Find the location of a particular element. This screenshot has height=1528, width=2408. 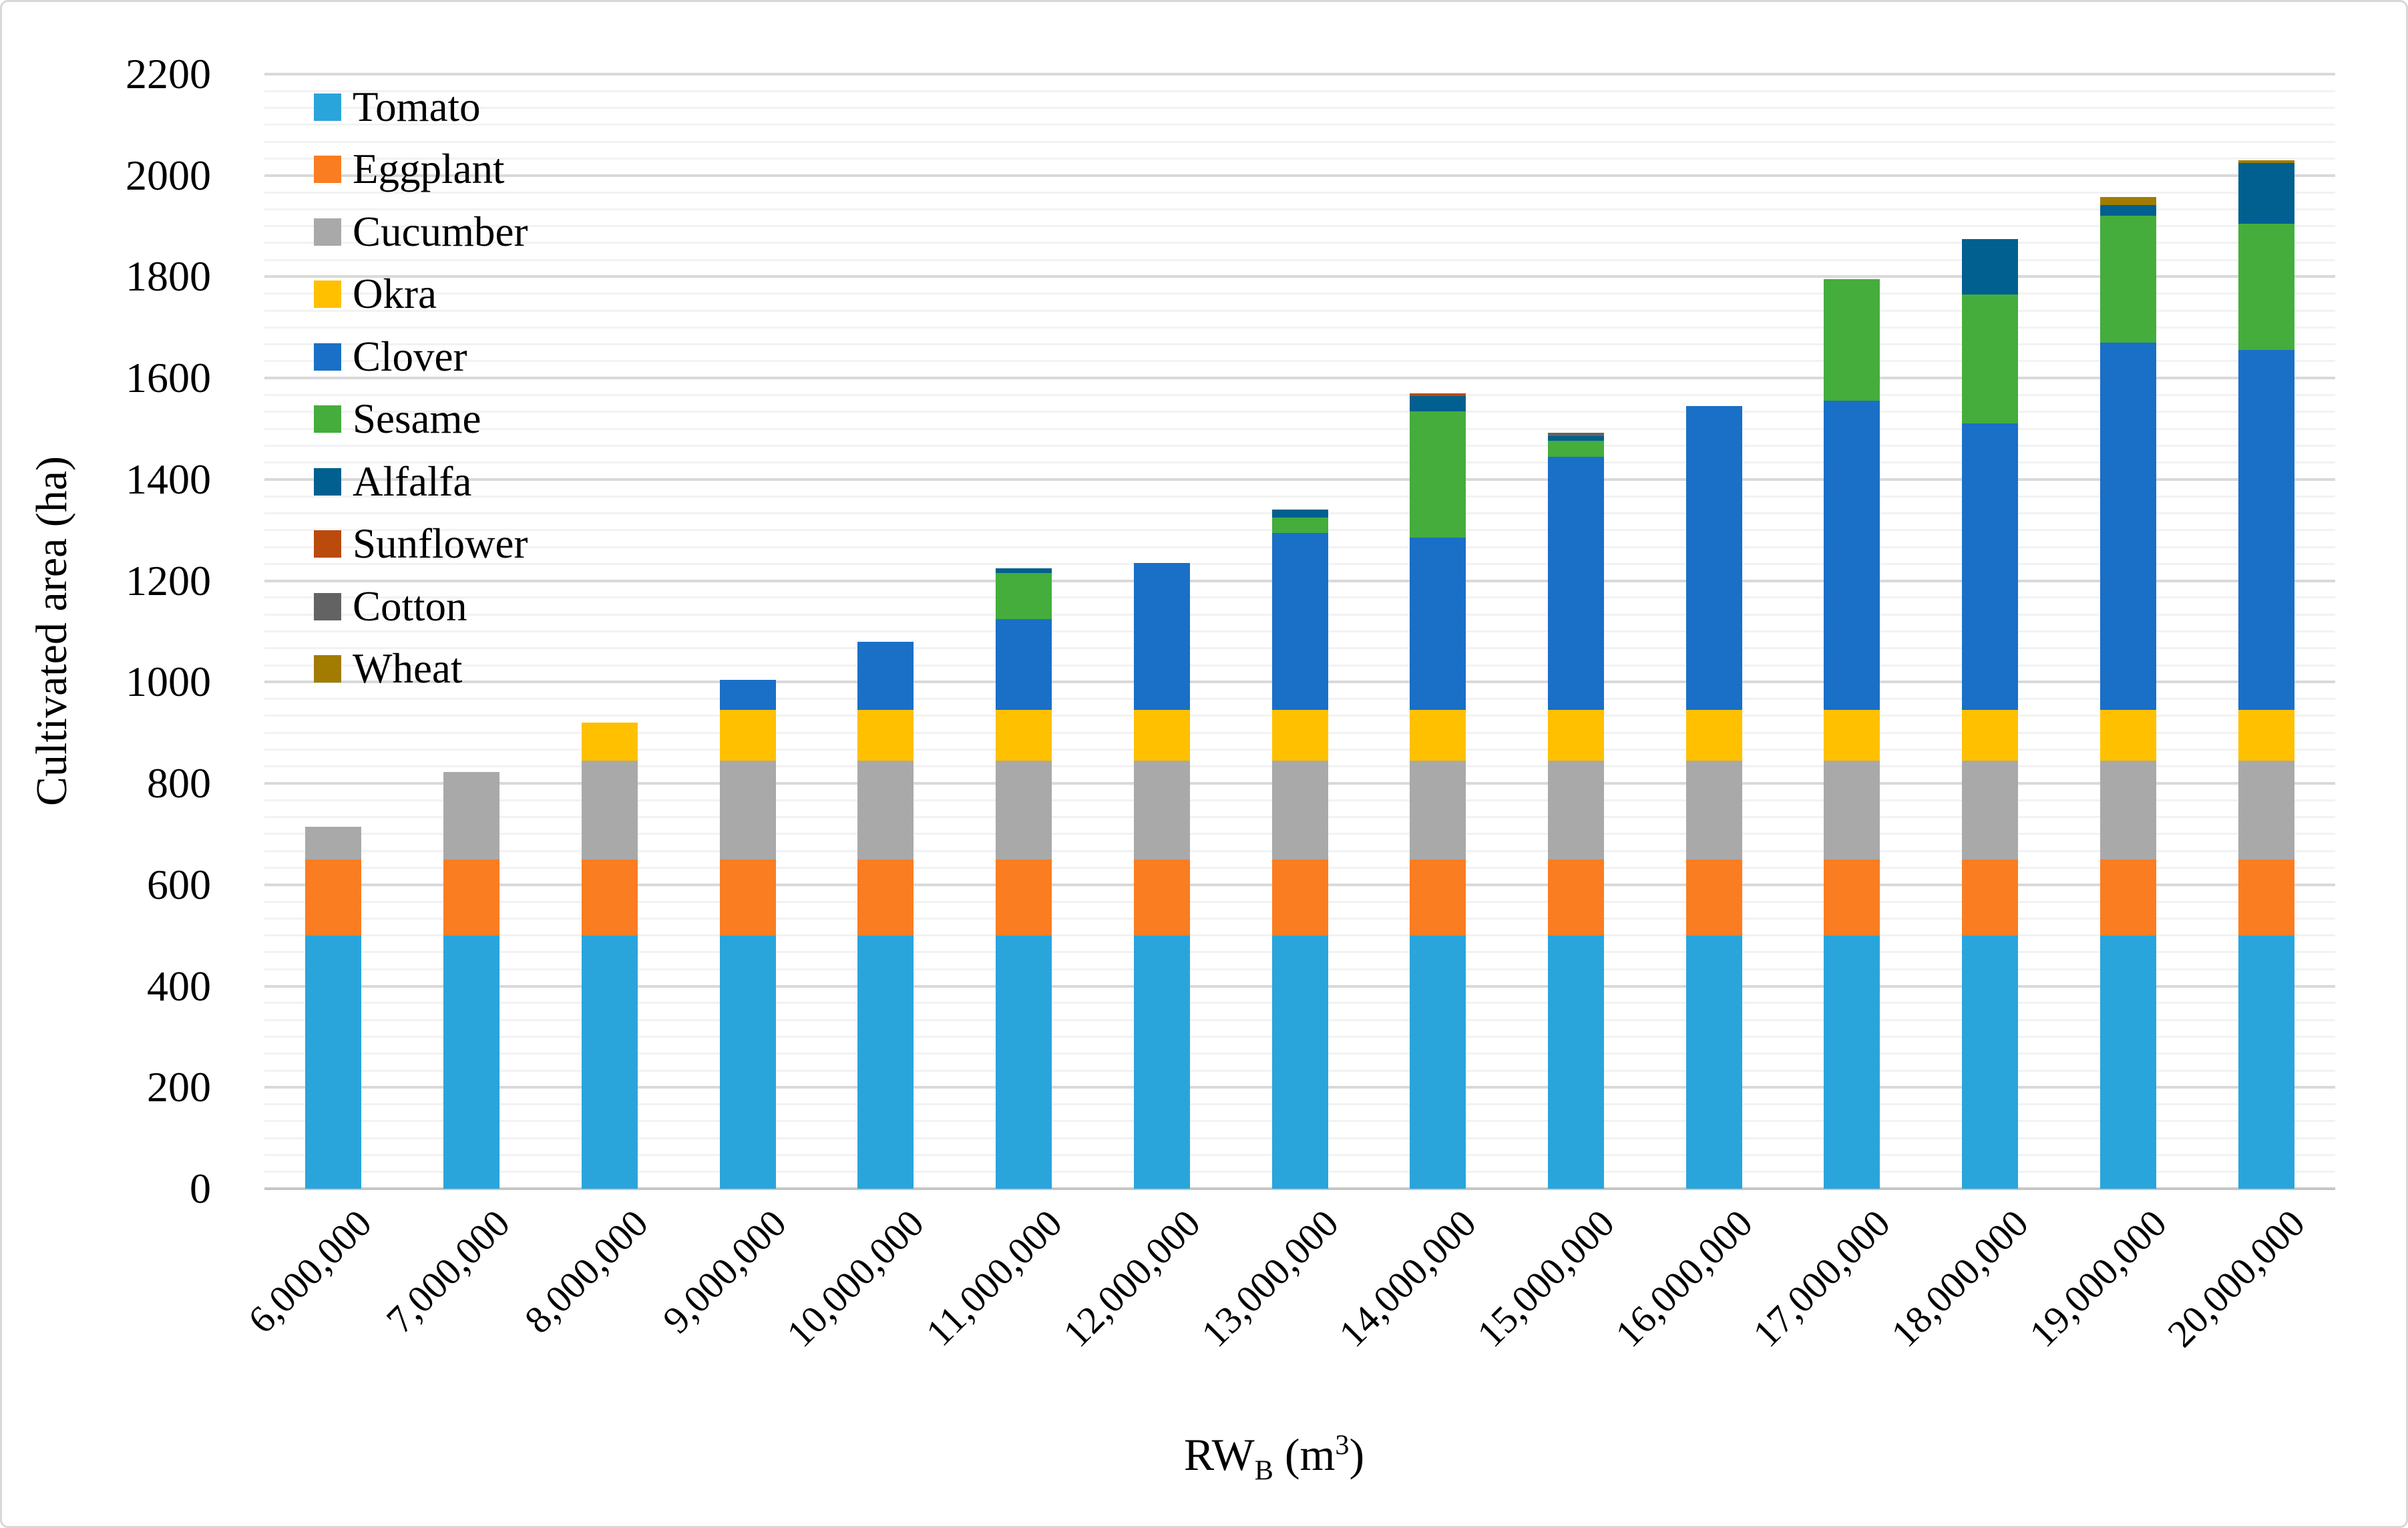

legend-item-sunflower: Sunflower is located at coordinates (421, 544).